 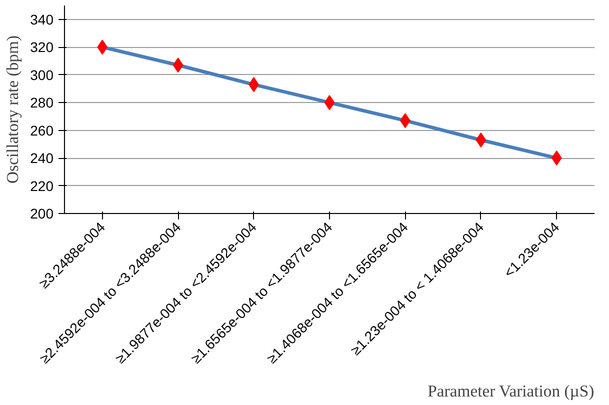 I want to click on y-tick-label: 260, so click(x=42, y=130).